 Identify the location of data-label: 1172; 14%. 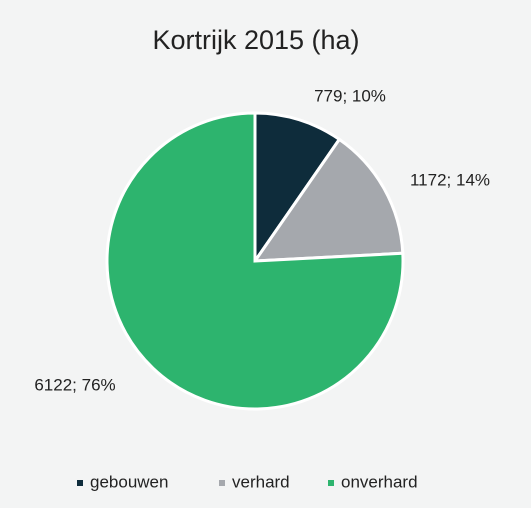
(450, 179).